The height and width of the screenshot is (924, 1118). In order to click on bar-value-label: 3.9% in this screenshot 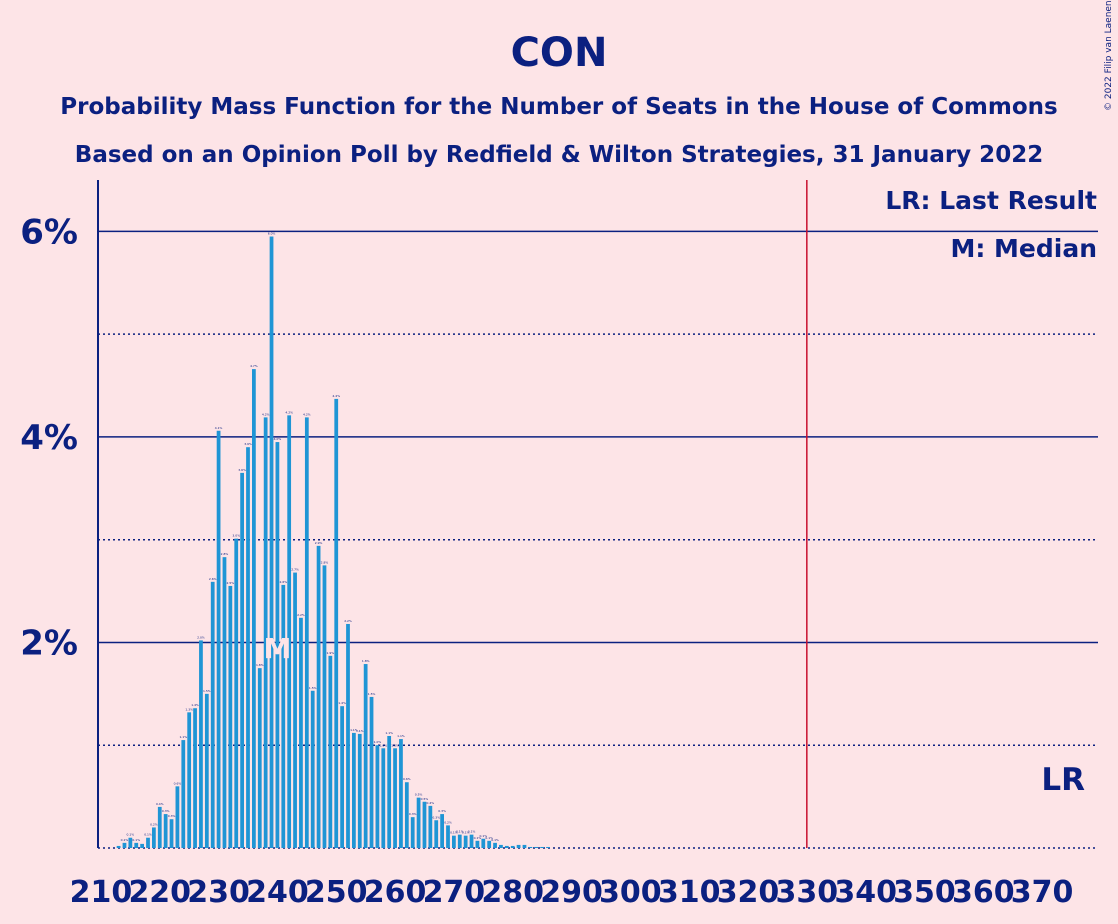, I will do `click(248, 444)`.